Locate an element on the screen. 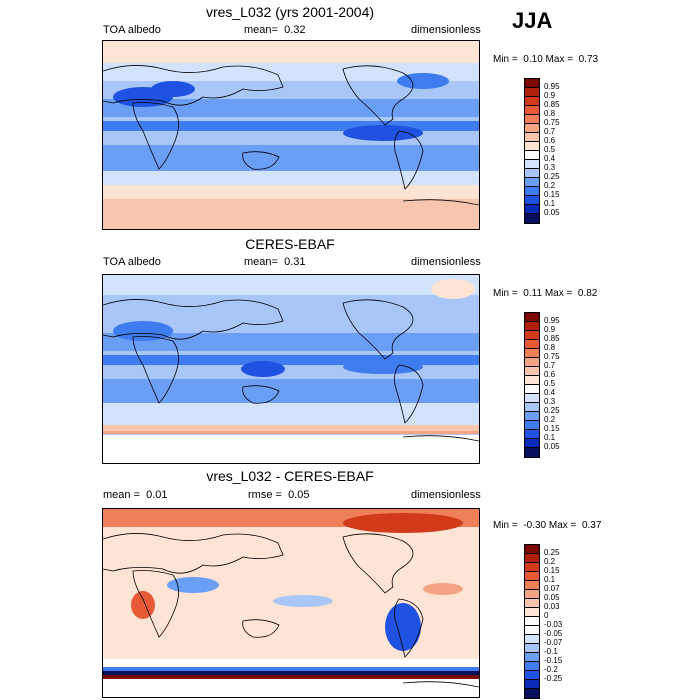 This screenshot has height=700, width=700. panel1-coast-australia is located at coordinates (261, 160).